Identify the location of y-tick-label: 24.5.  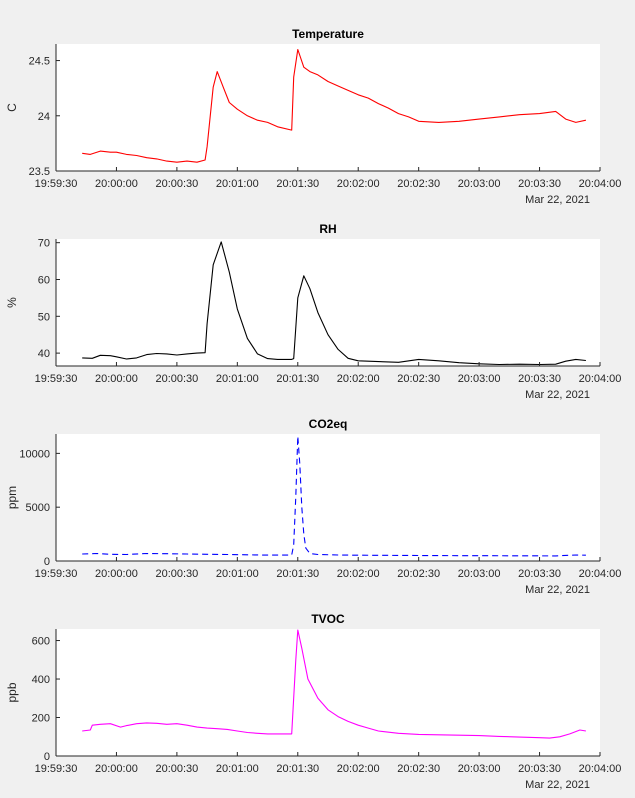
(39, 62).